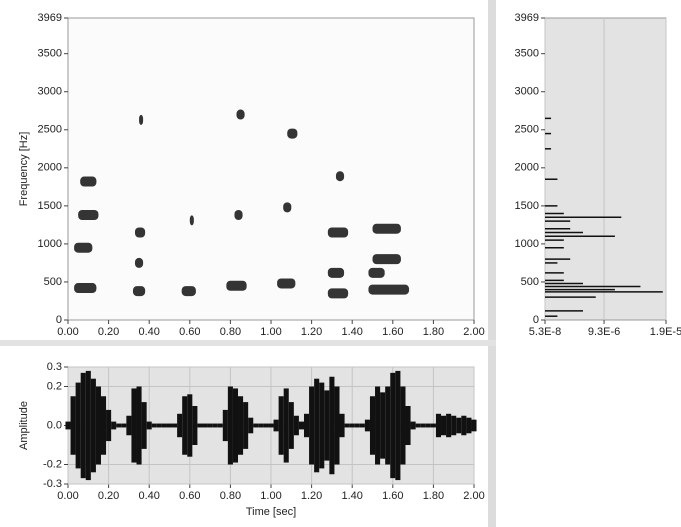  What do you see at coordinates (24, 169) in the screenshot?
I see `y-axis-label: Frequency [Hz]` at bounding box center [24, 169].